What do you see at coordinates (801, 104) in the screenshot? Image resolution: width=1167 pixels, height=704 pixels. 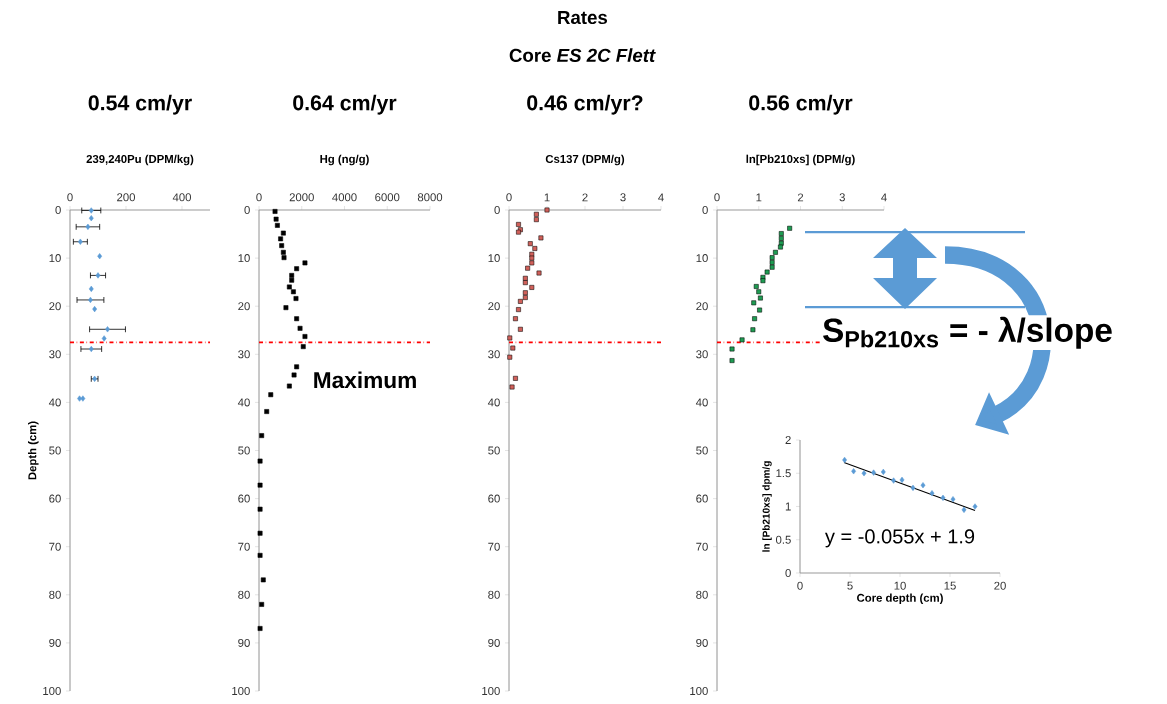 I see `chart-title: 0.56 cm/yr` at bounding box center [801, 104].